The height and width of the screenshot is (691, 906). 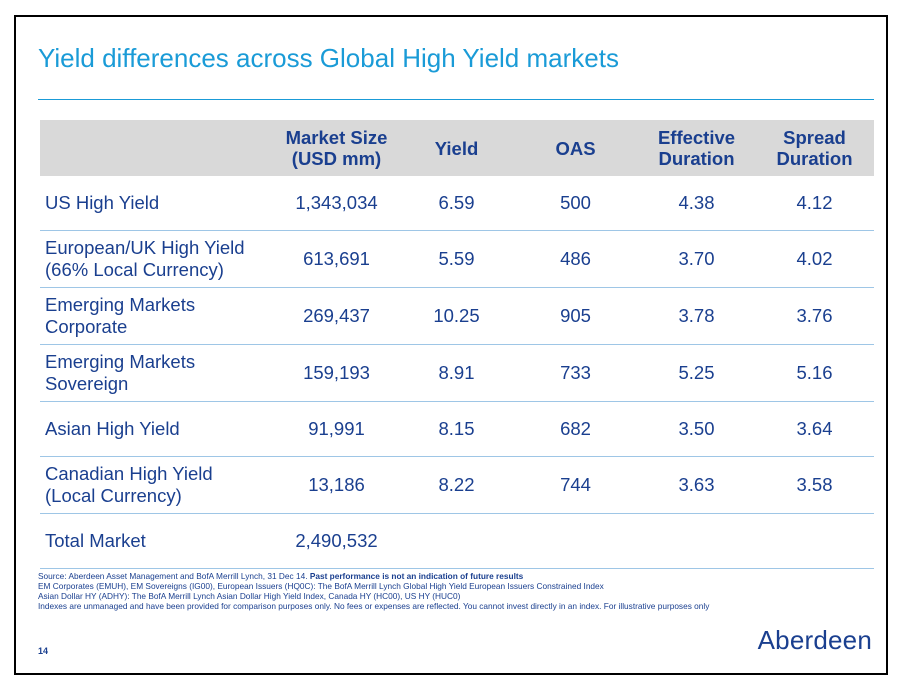 What do you see at coordinates (156, 429) in the screenshot?
I see `market-name-cell: Asian High Yield` at bounding box center [156, 429].